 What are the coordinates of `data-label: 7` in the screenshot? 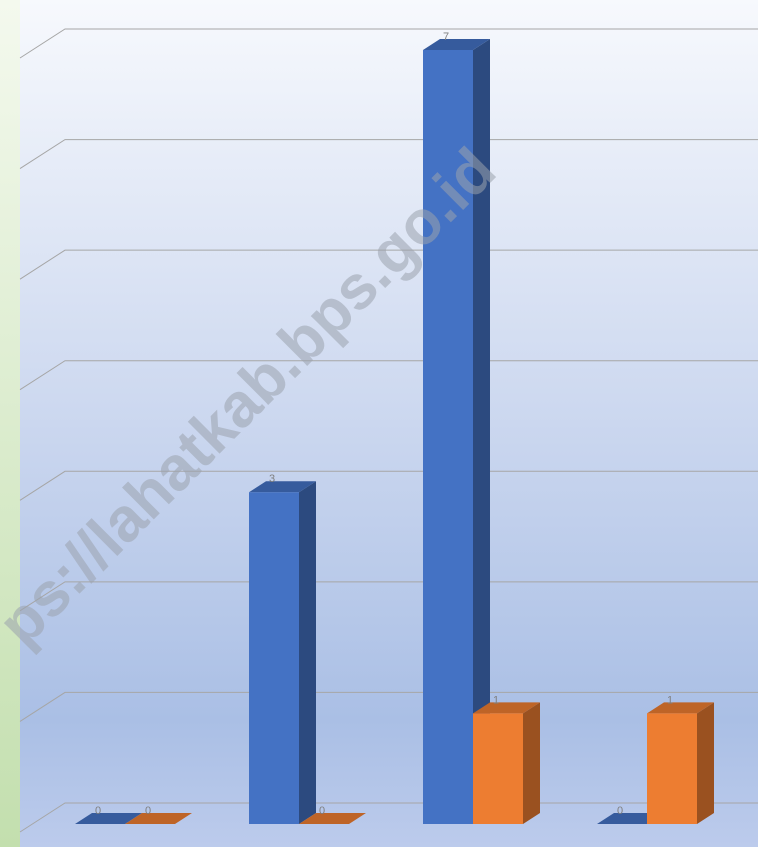 It's located at (446, 37).